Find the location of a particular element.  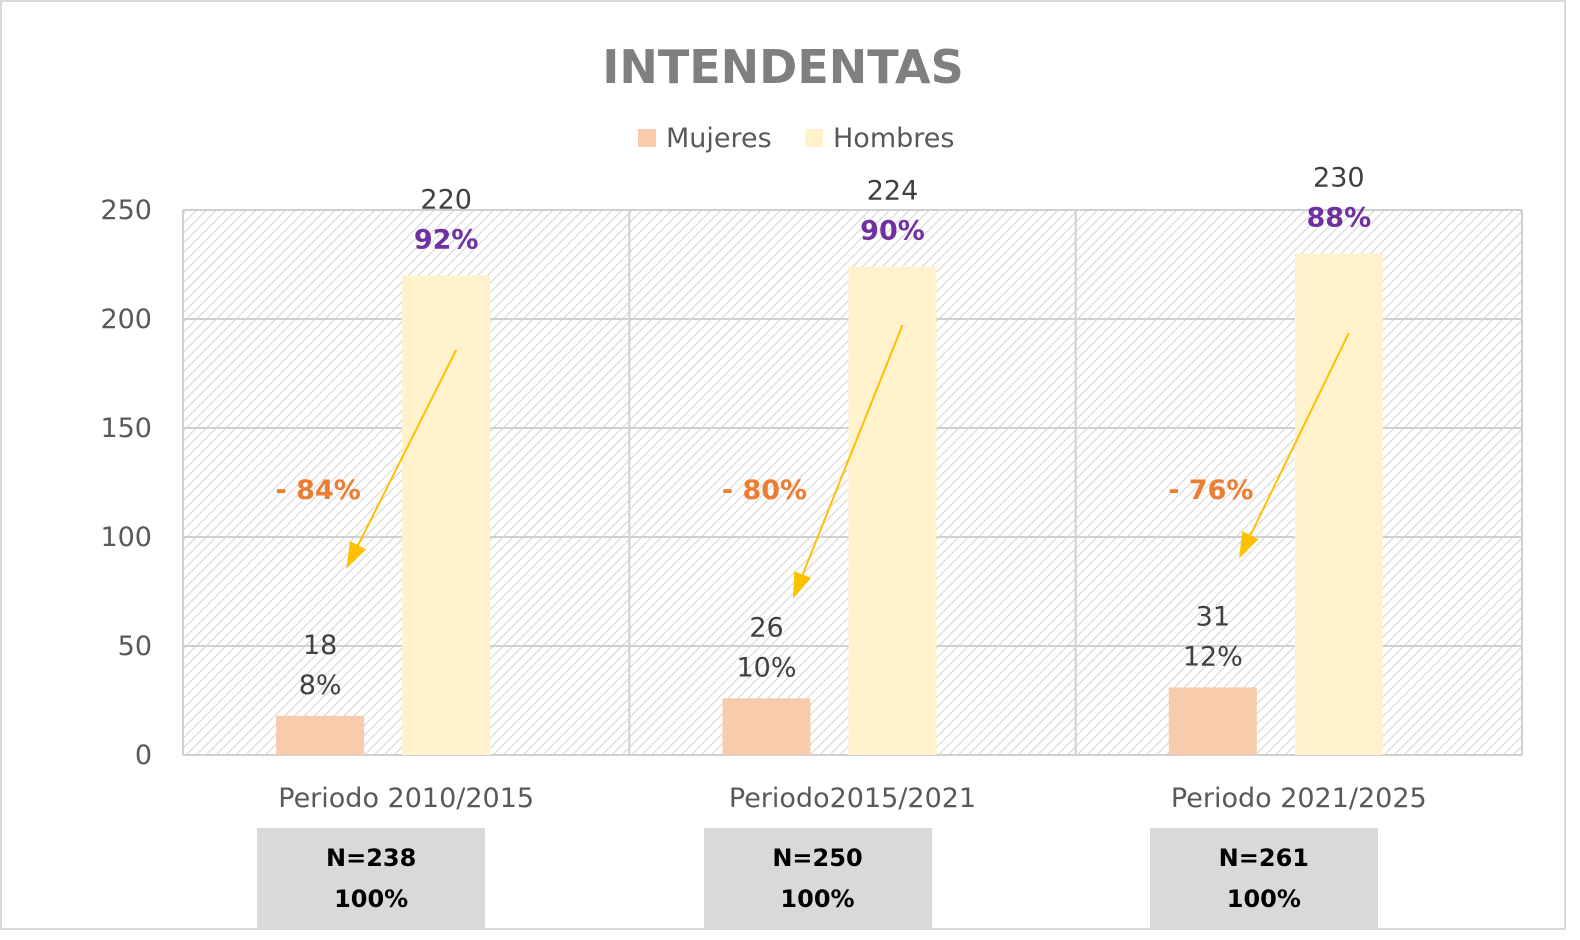

x-tick-label: Periodo2015/2021 is located at coordinates (852, 798).